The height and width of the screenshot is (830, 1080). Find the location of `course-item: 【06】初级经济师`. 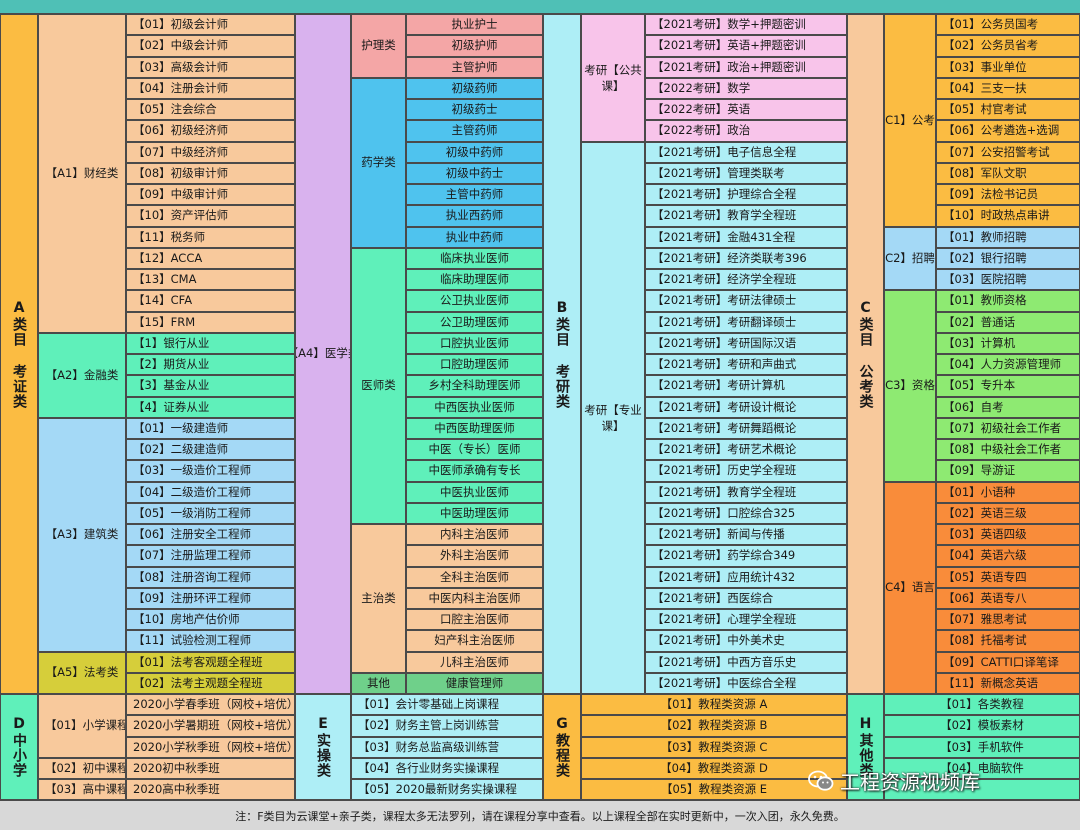

course-item: 【06】初级经济师 is located at coordinates (210, 131).